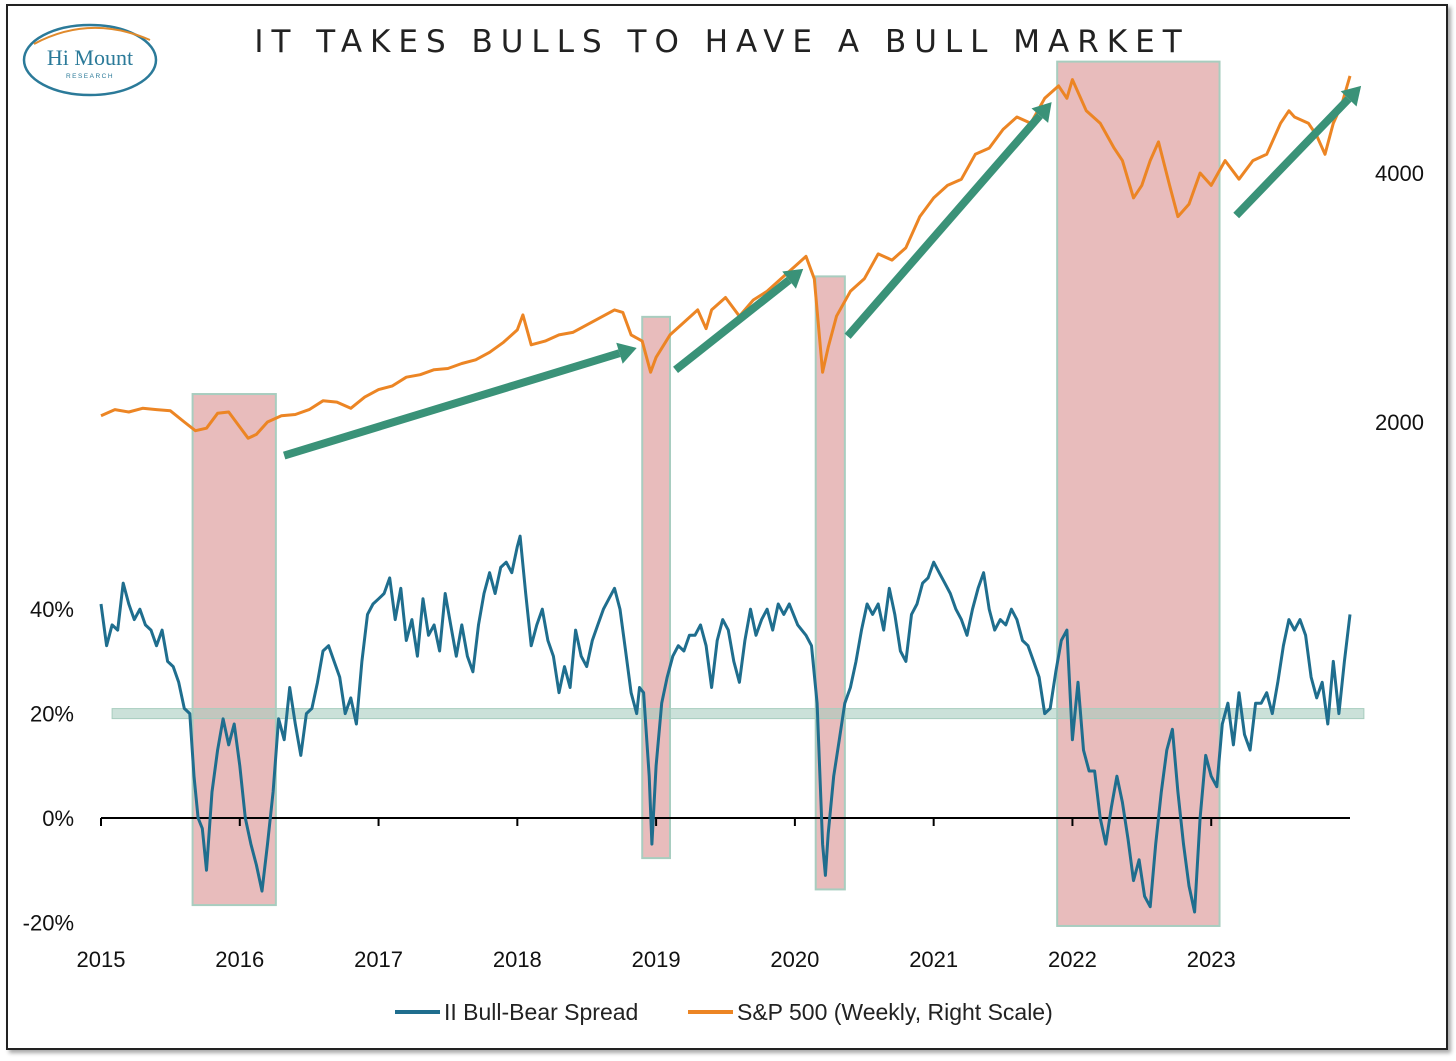 This screenshot has width=1456, height=1061. What do you see at coordinates (933, 959) in the screenshot?
I see `x-tick-label-2021: 2021` at bounding box center [933, 959].